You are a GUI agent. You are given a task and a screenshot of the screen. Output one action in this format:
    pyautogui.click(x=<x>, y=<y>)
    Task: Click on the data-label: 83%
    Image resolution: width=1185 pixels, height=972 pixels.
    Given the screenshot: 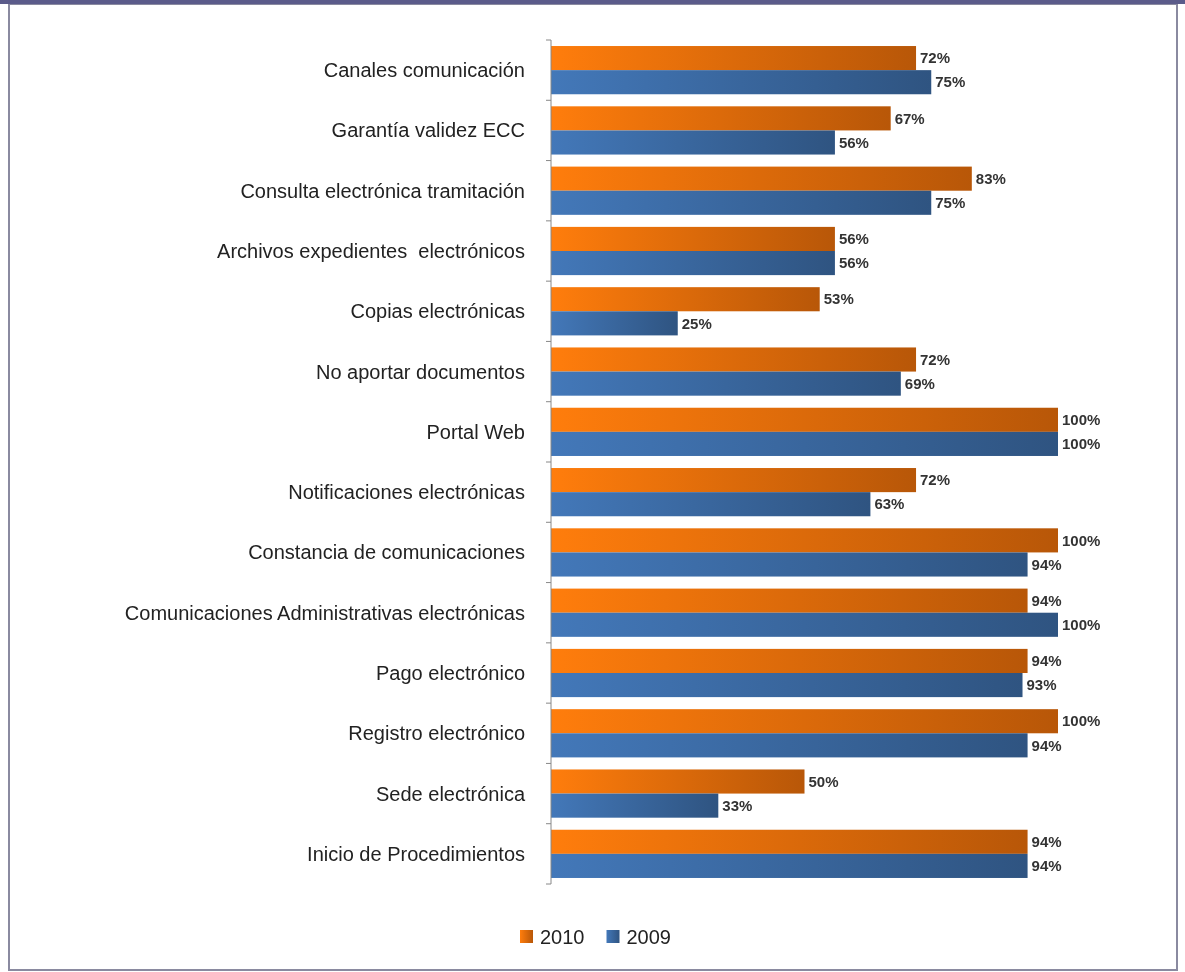 What is the action you would take?
    pyautogui.click(x=990, y=178)
    